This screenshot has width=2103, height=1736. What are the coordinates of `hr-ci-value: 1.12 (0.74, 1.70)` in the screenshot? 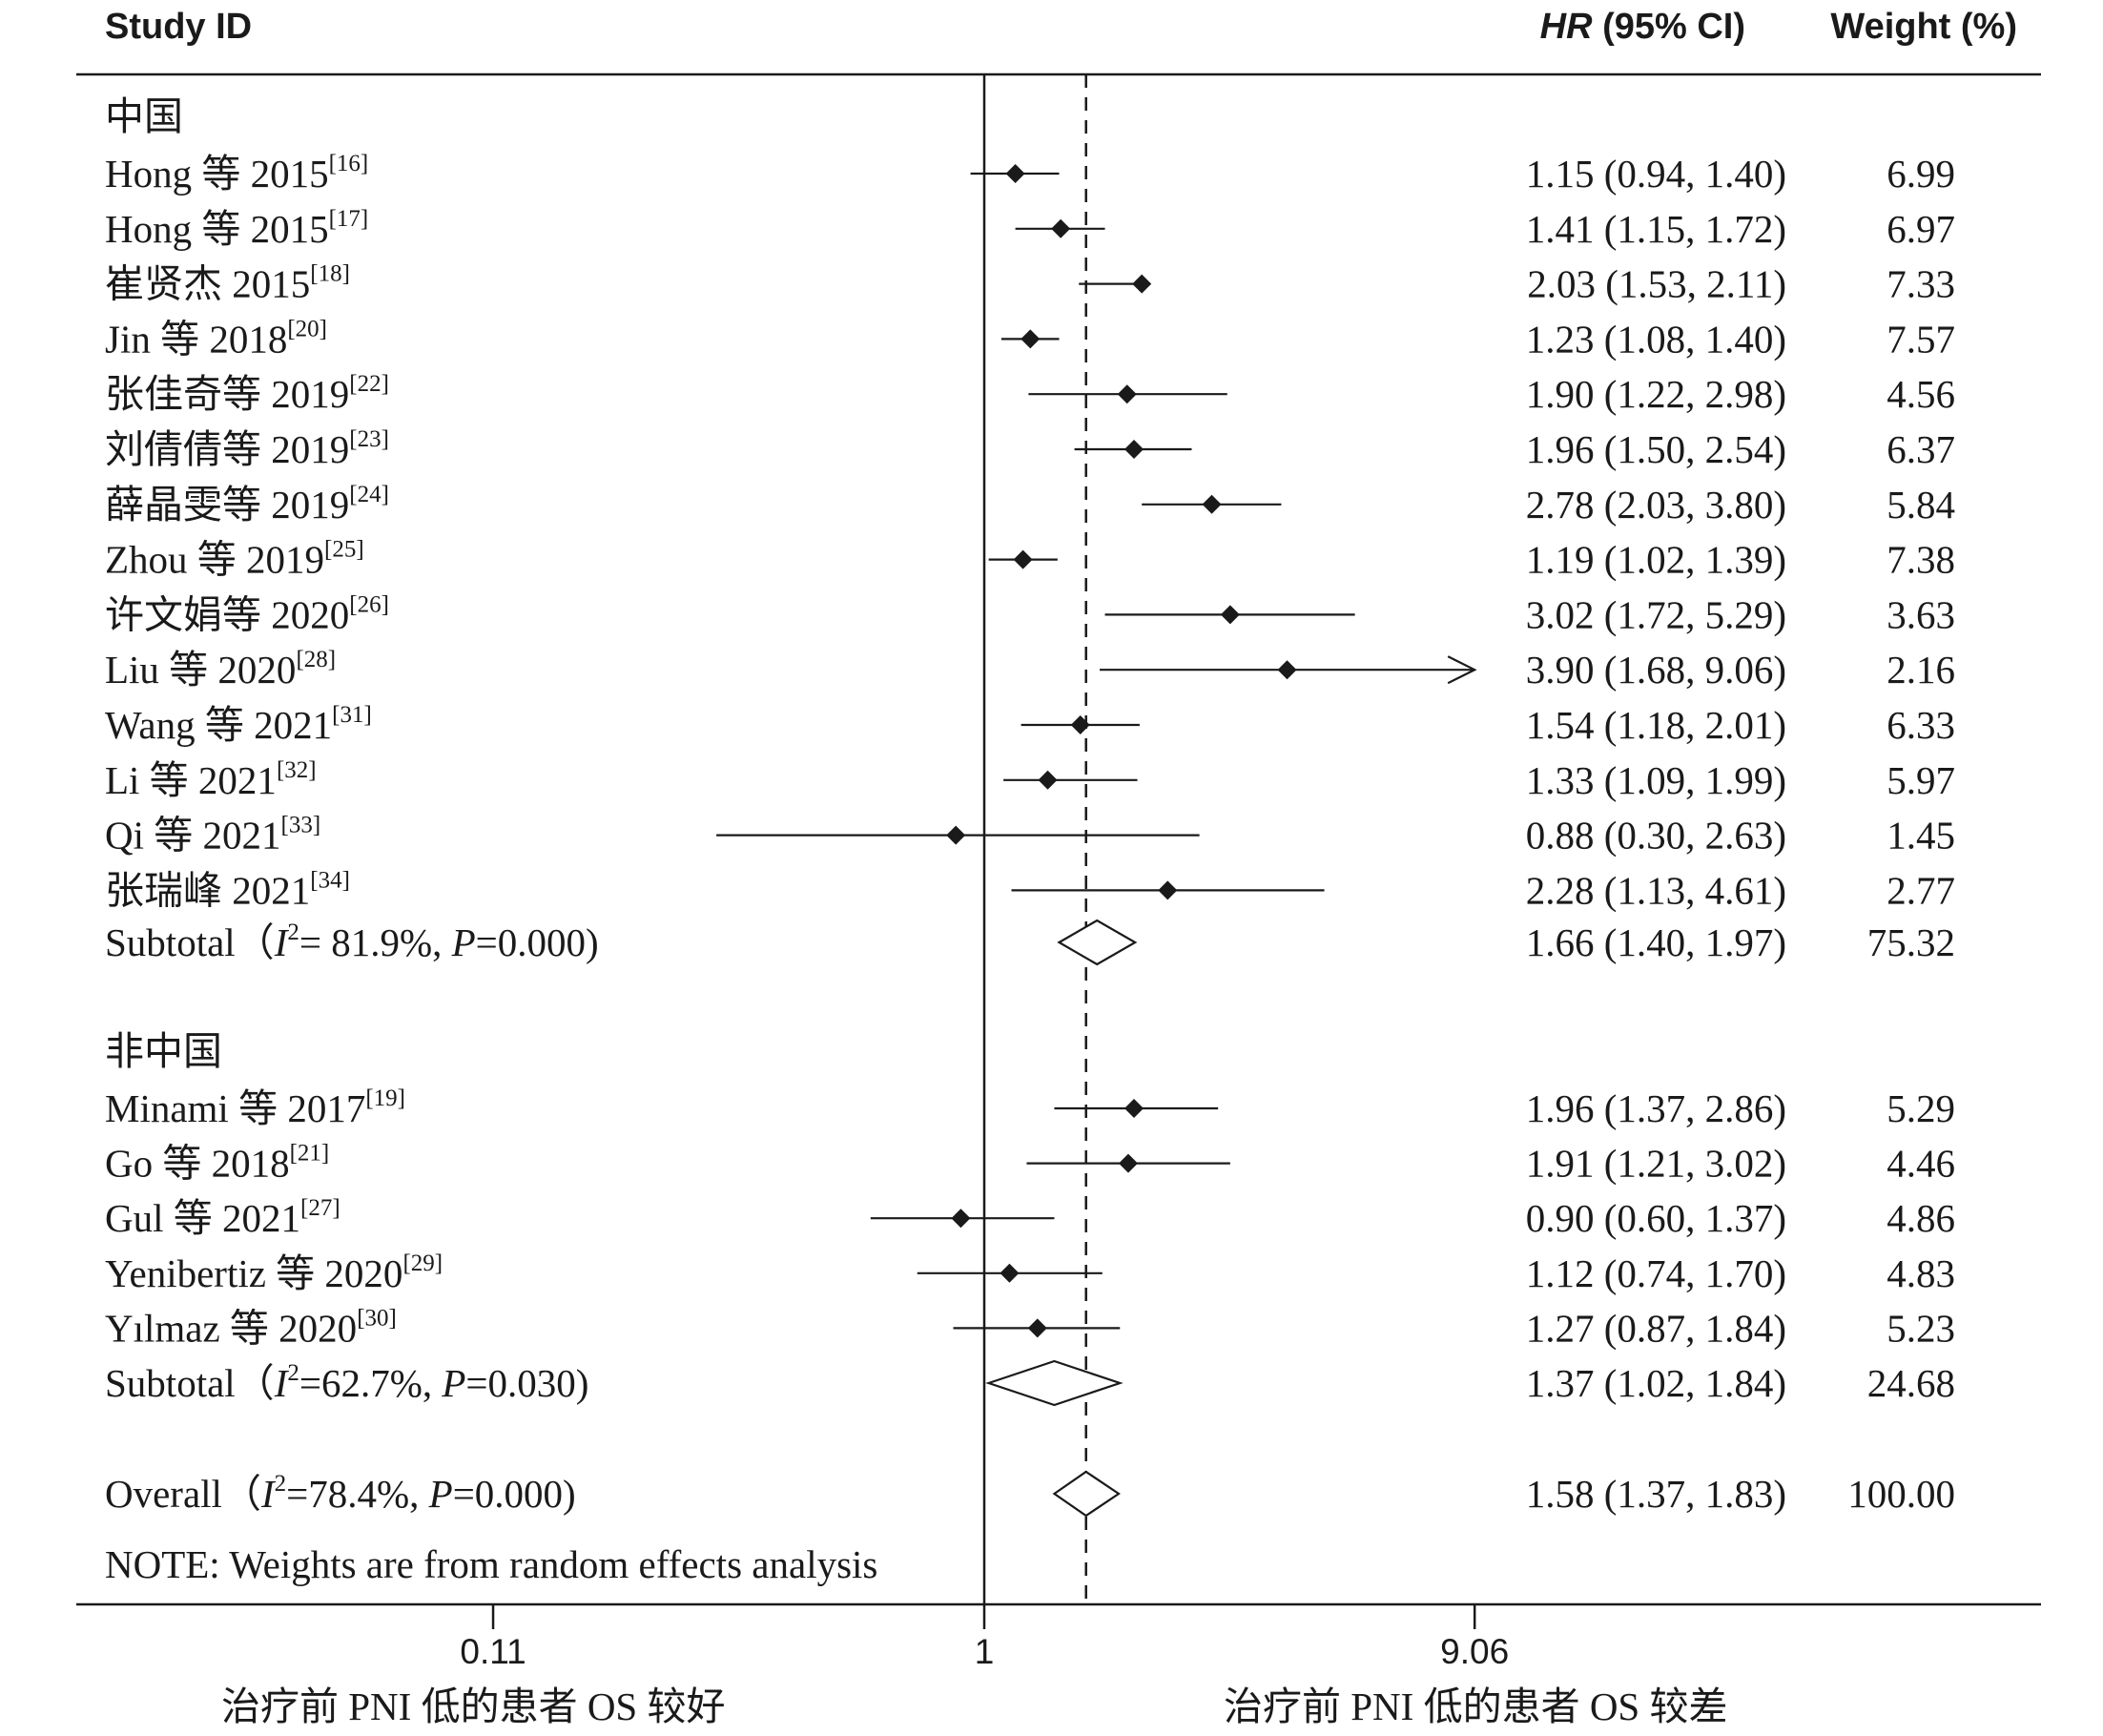 It's located at (1656, 1273).